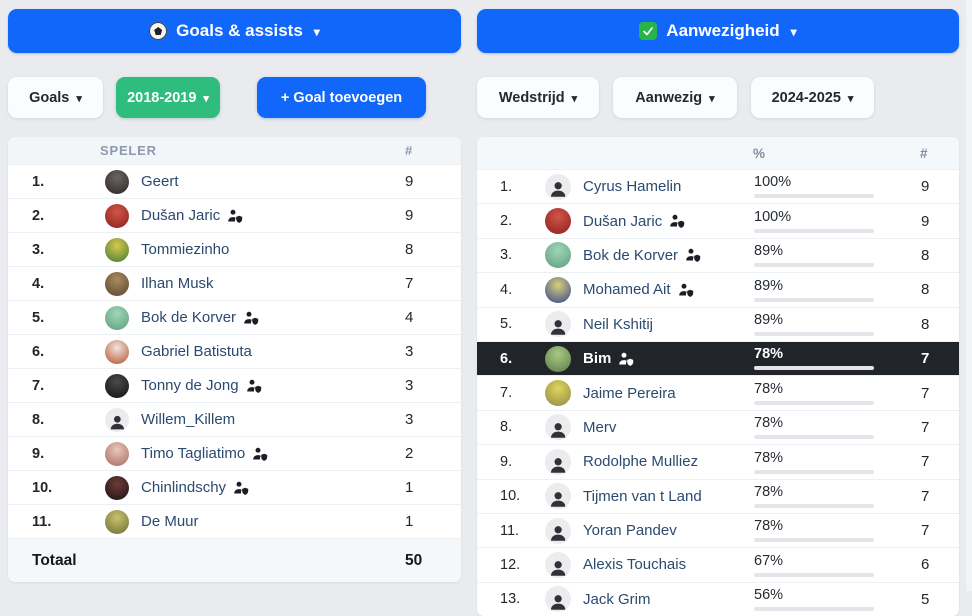 The width and height of the screenshot is (972, 616). I want to click on player-name: Merv, so click(600, 427).